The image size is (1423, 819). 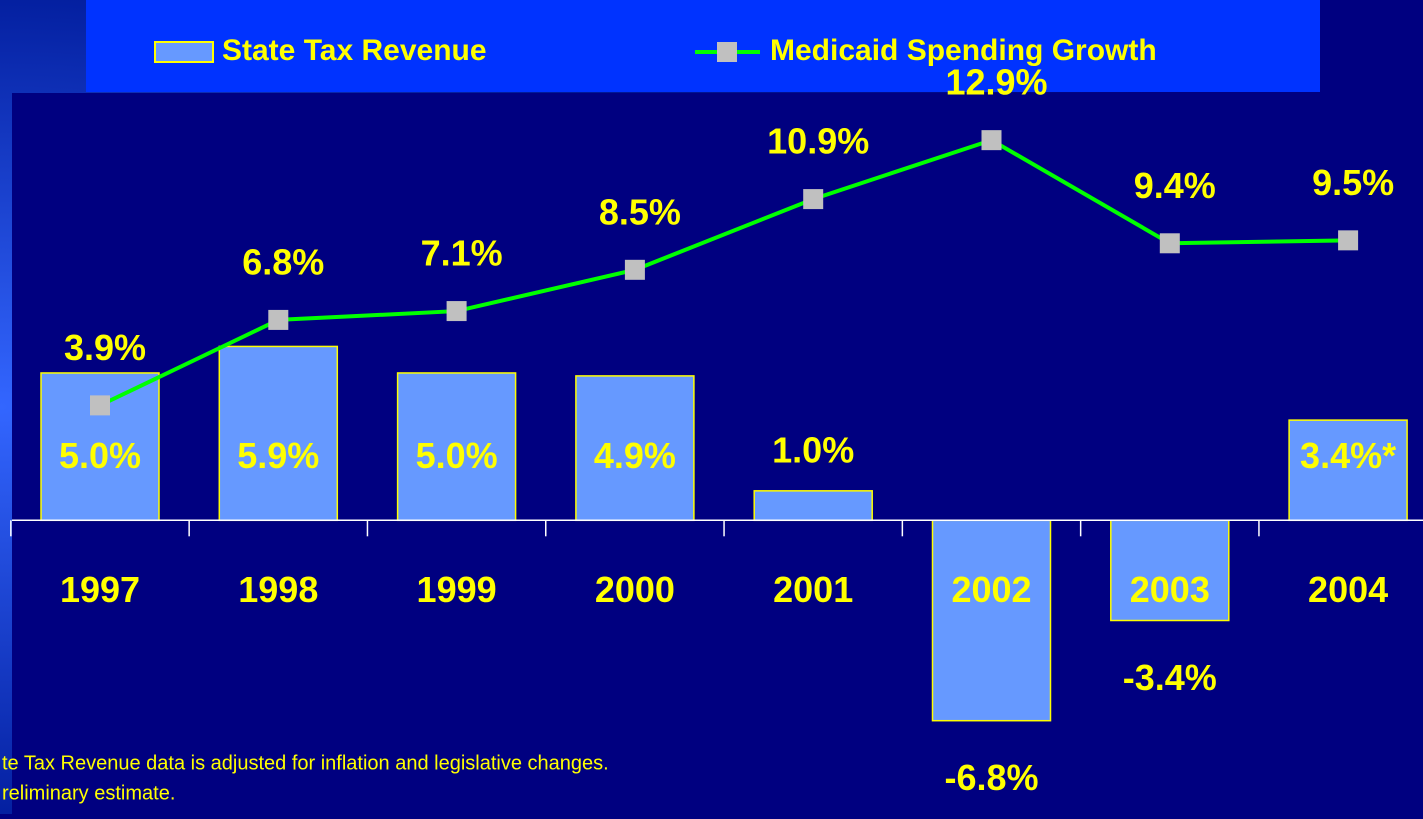 What do you see at coordinates (813, 589) in the screenshot?
I see `x-tick-label: 2001` at bounding box center [813, 589].